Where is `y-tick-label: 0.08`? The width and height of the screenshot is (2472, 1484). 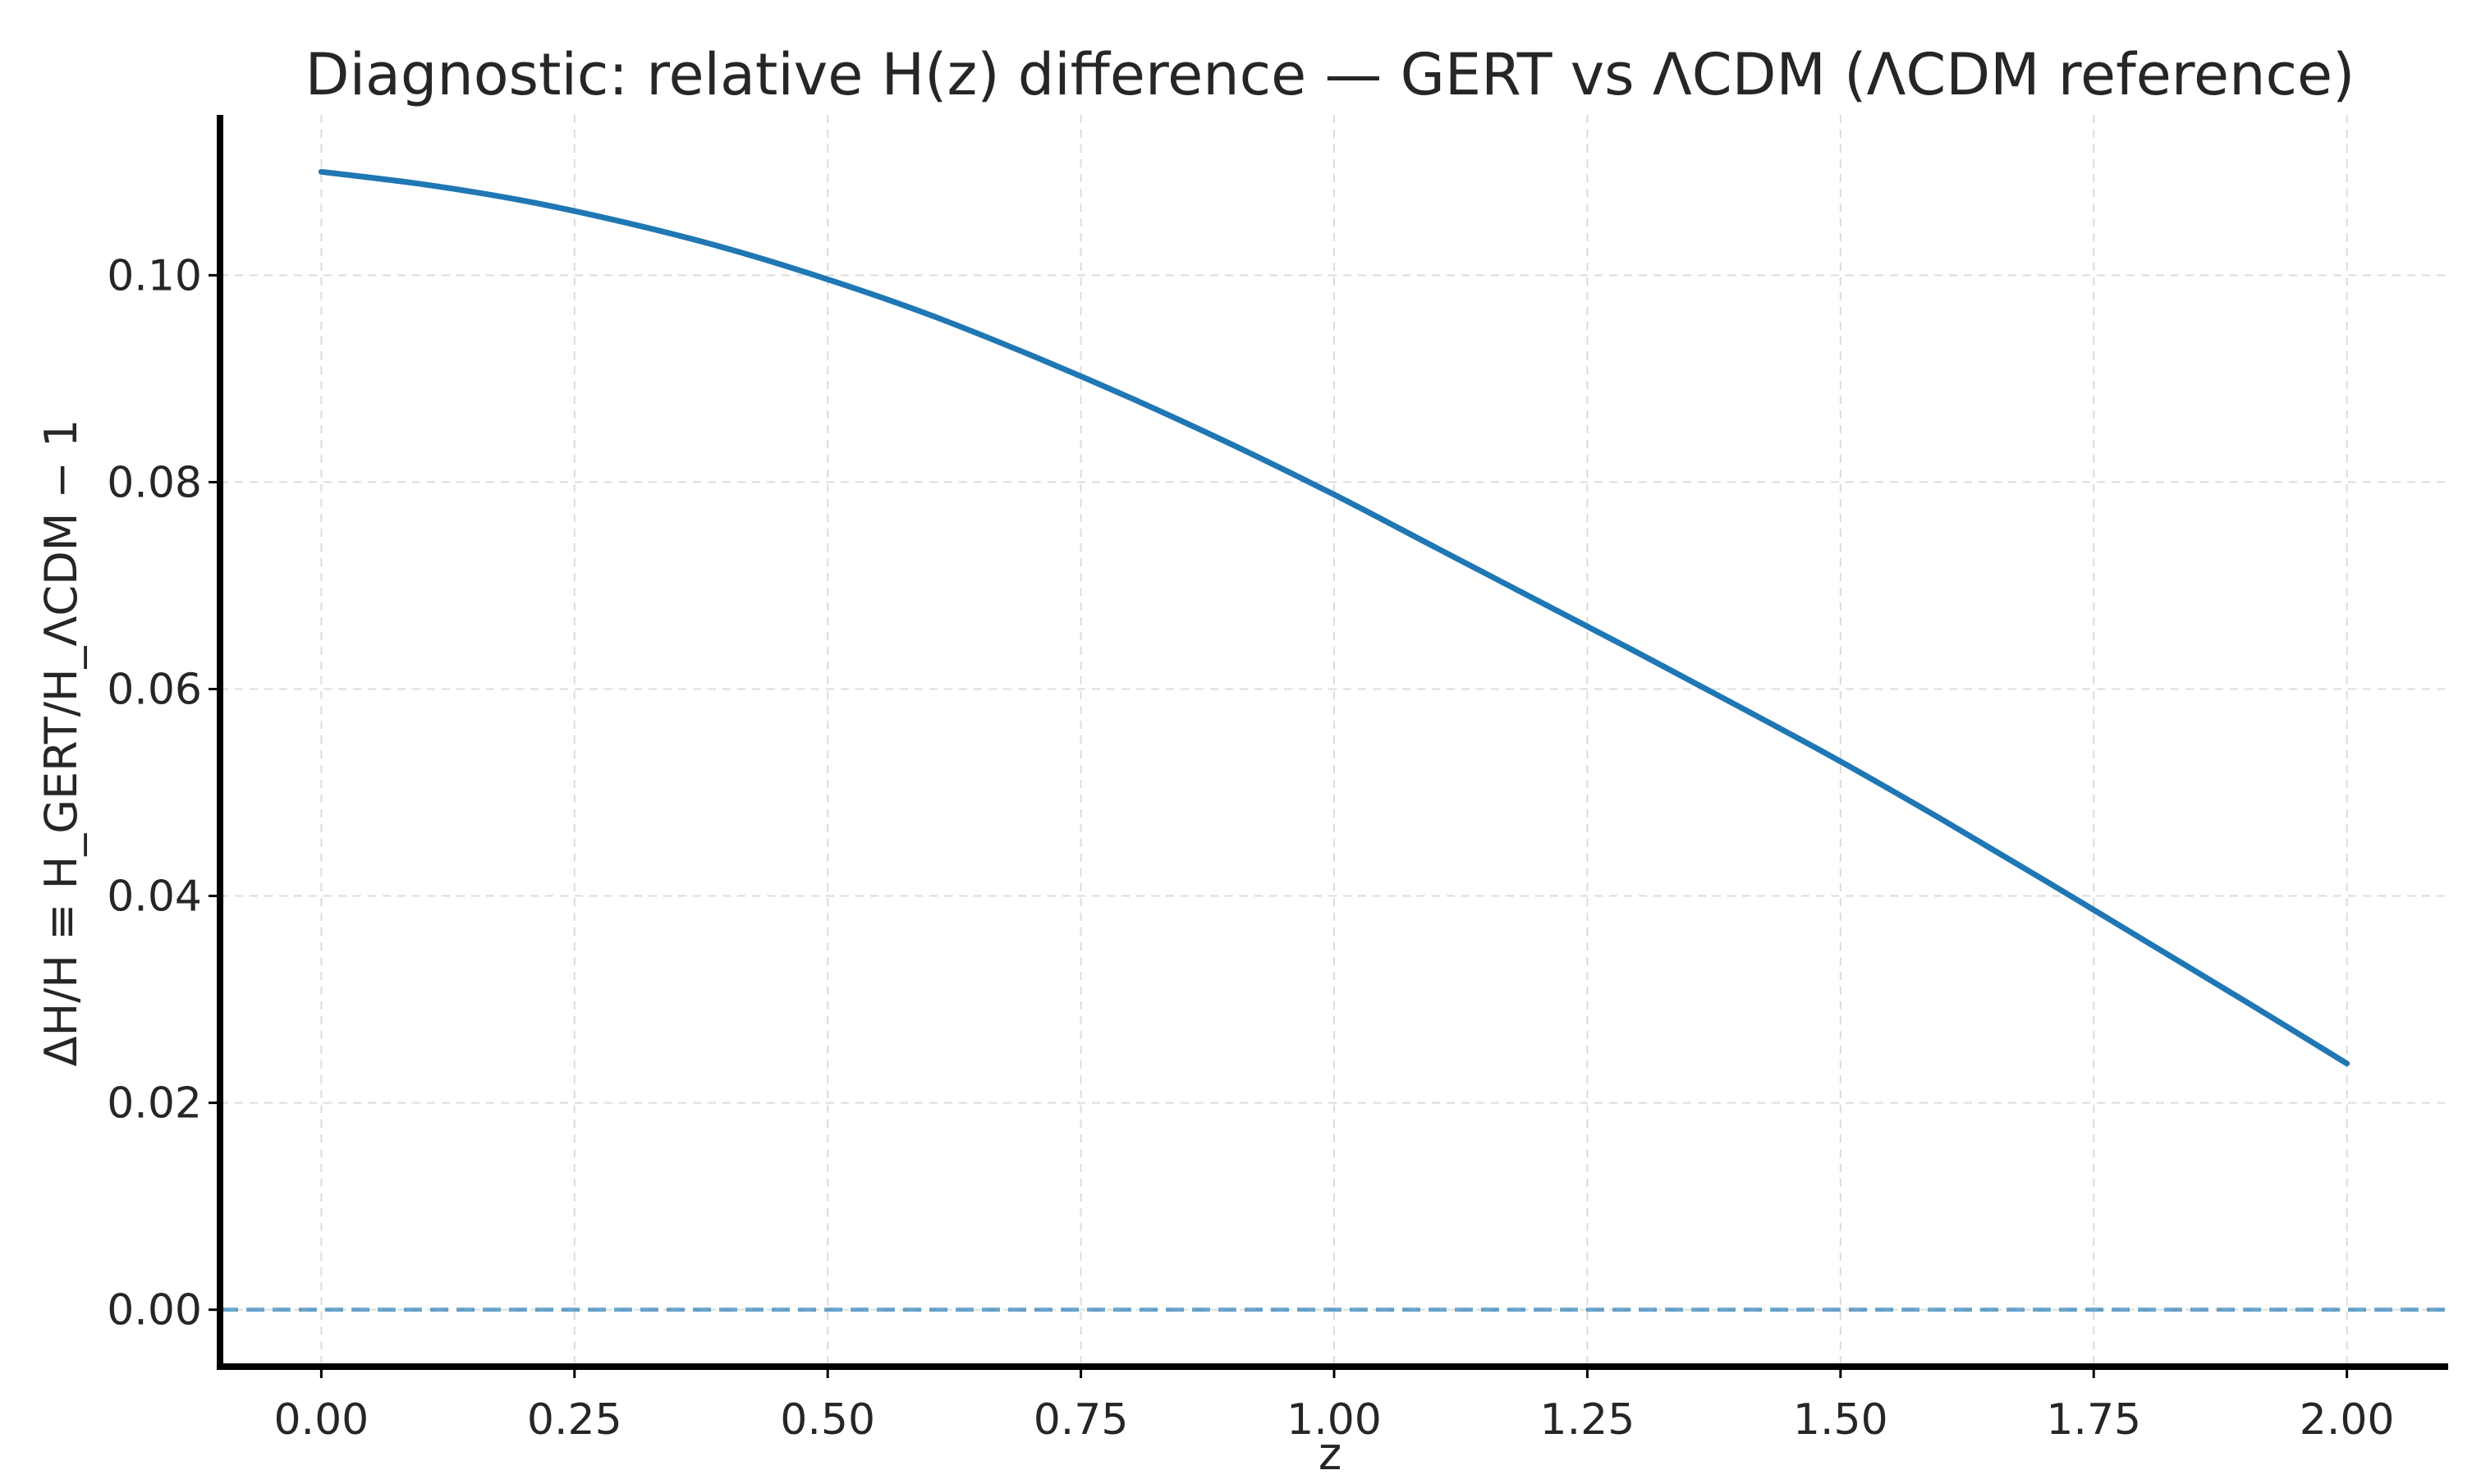
y-tick-label: 0.08 is located at coordinates (154, 482).